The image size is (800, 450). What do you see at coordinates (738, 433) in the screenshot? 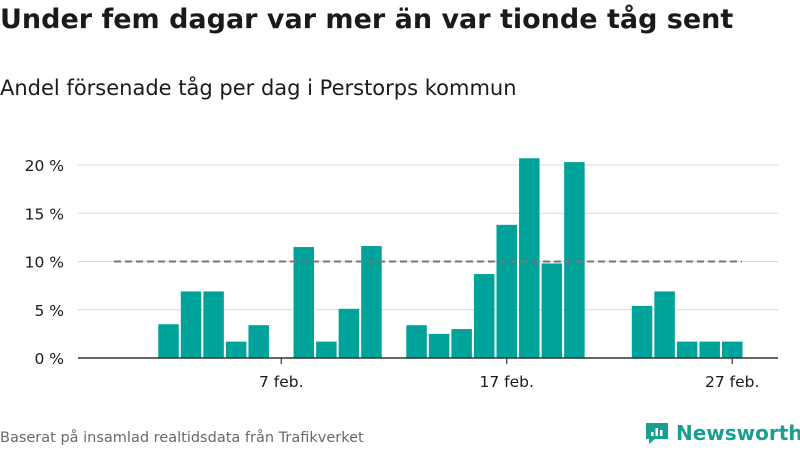
I see `brand-name: Newsworthy` at bounding box center [738, 433].